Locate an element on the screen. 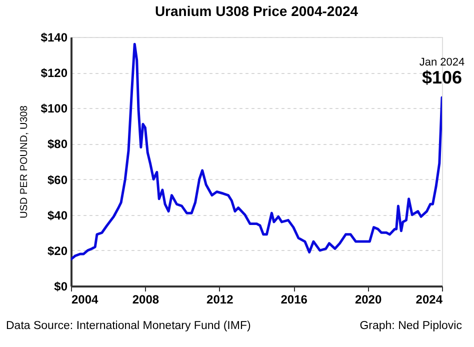  y-tick-label: $60 is located at coordinates (57, 179).